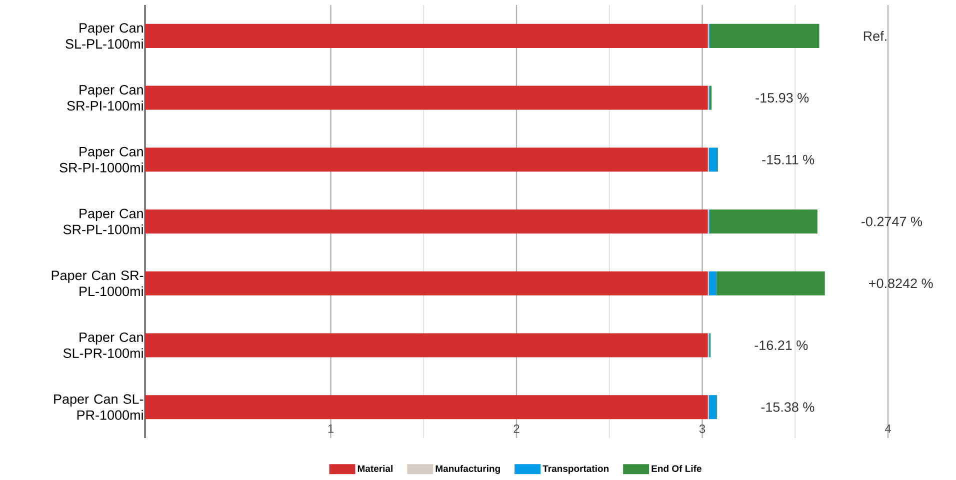  What do you see at coordinates (375, 468) in the screenshot?
I see `legend-label: Material` at bounding box center [375, 468].